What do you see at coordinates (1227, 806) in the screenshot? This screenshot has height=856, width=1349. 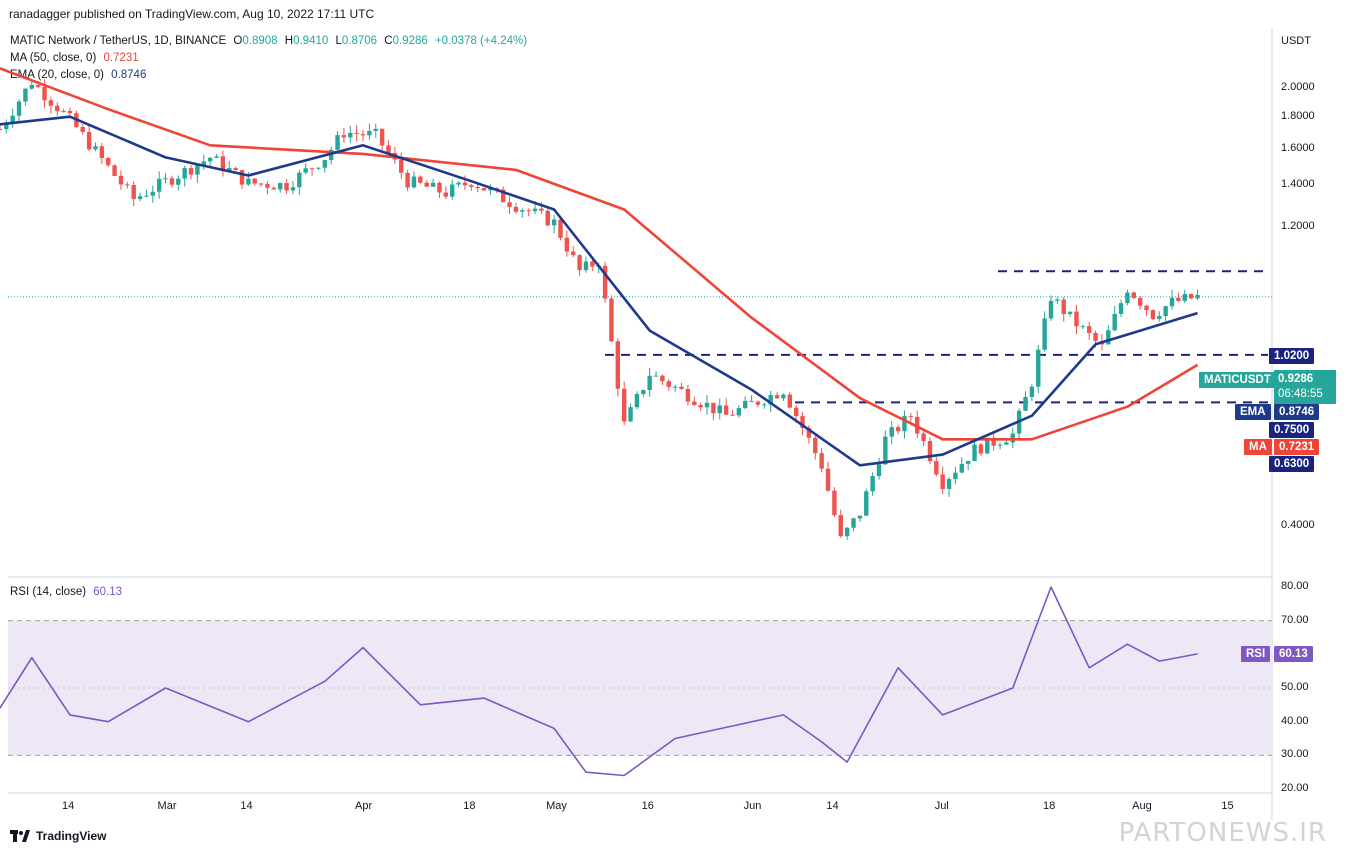 I see `time-tick-label: 15` at bounding box center [1227, 806].